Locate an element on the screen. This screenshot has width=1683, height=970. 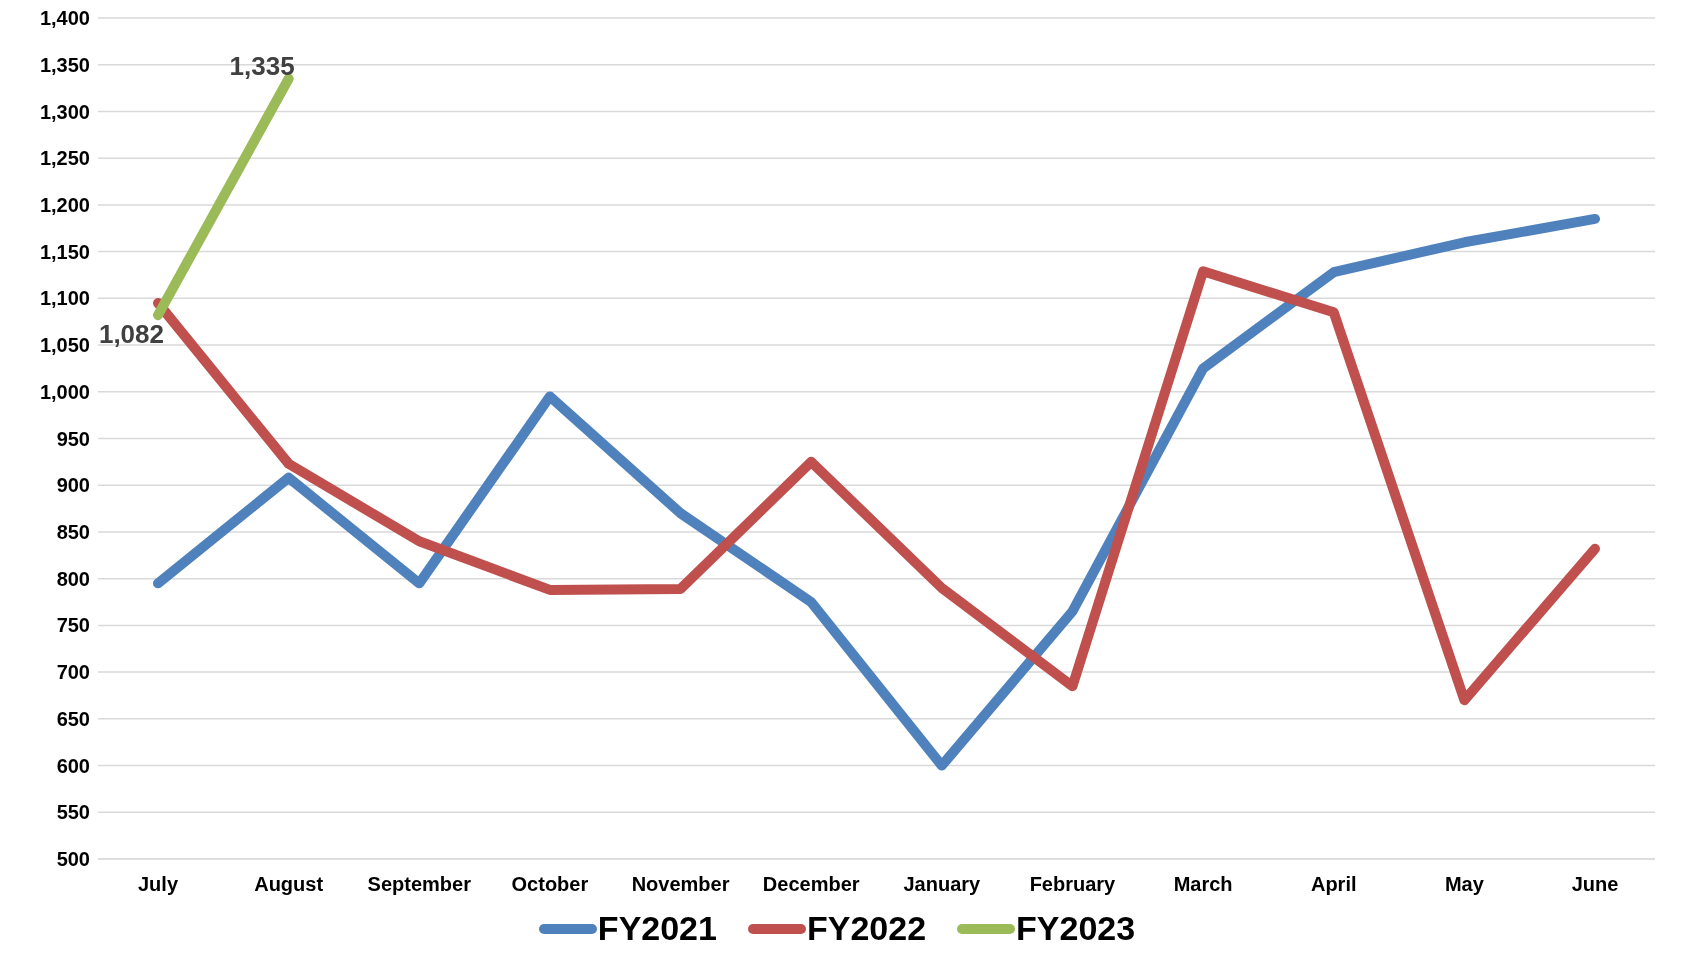
y-tick-label: 850 is located at coordinates (73, 532).